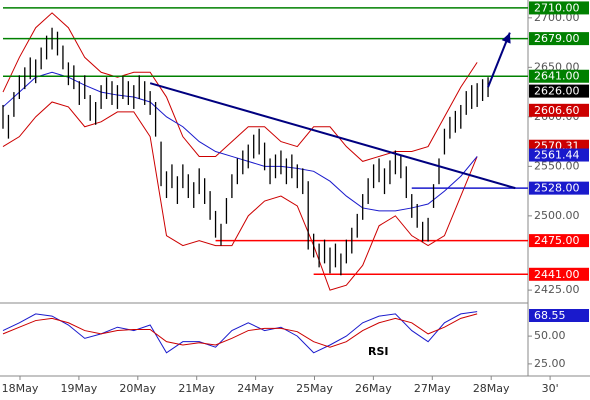 This screenshot has height=400, width=590. I want to click on y-tick-label: 2500.00, so click(557, 215).